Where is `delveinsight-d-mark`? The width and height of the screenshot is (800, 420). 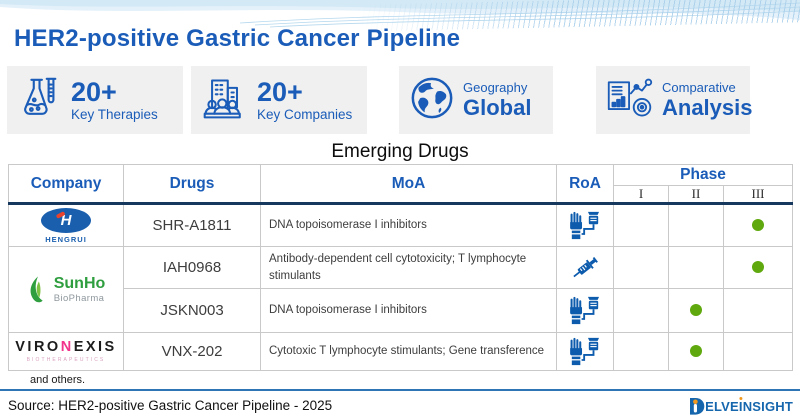
delveinsight-d-mark is located at coordinates (697, 406).